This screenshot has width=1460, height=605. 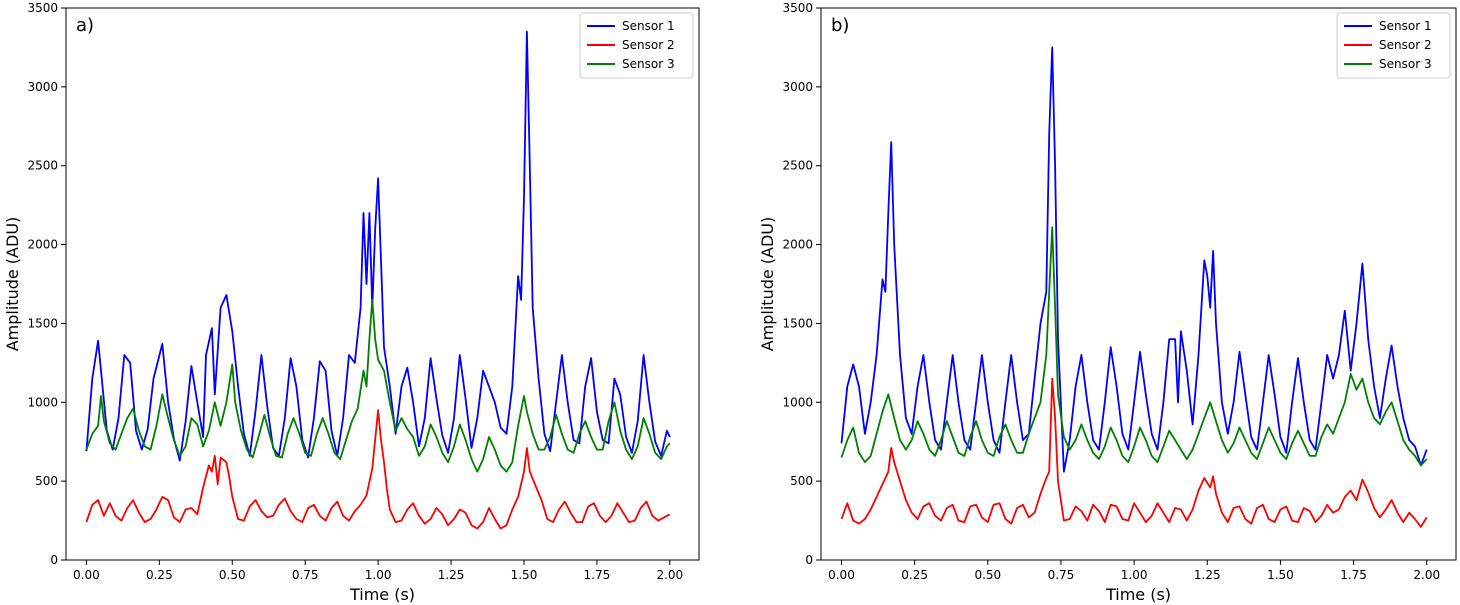 What do you see at coordinates (85, 25) in the screenshot?
I see `panel-label: a)` at bounding box center [85, 25].